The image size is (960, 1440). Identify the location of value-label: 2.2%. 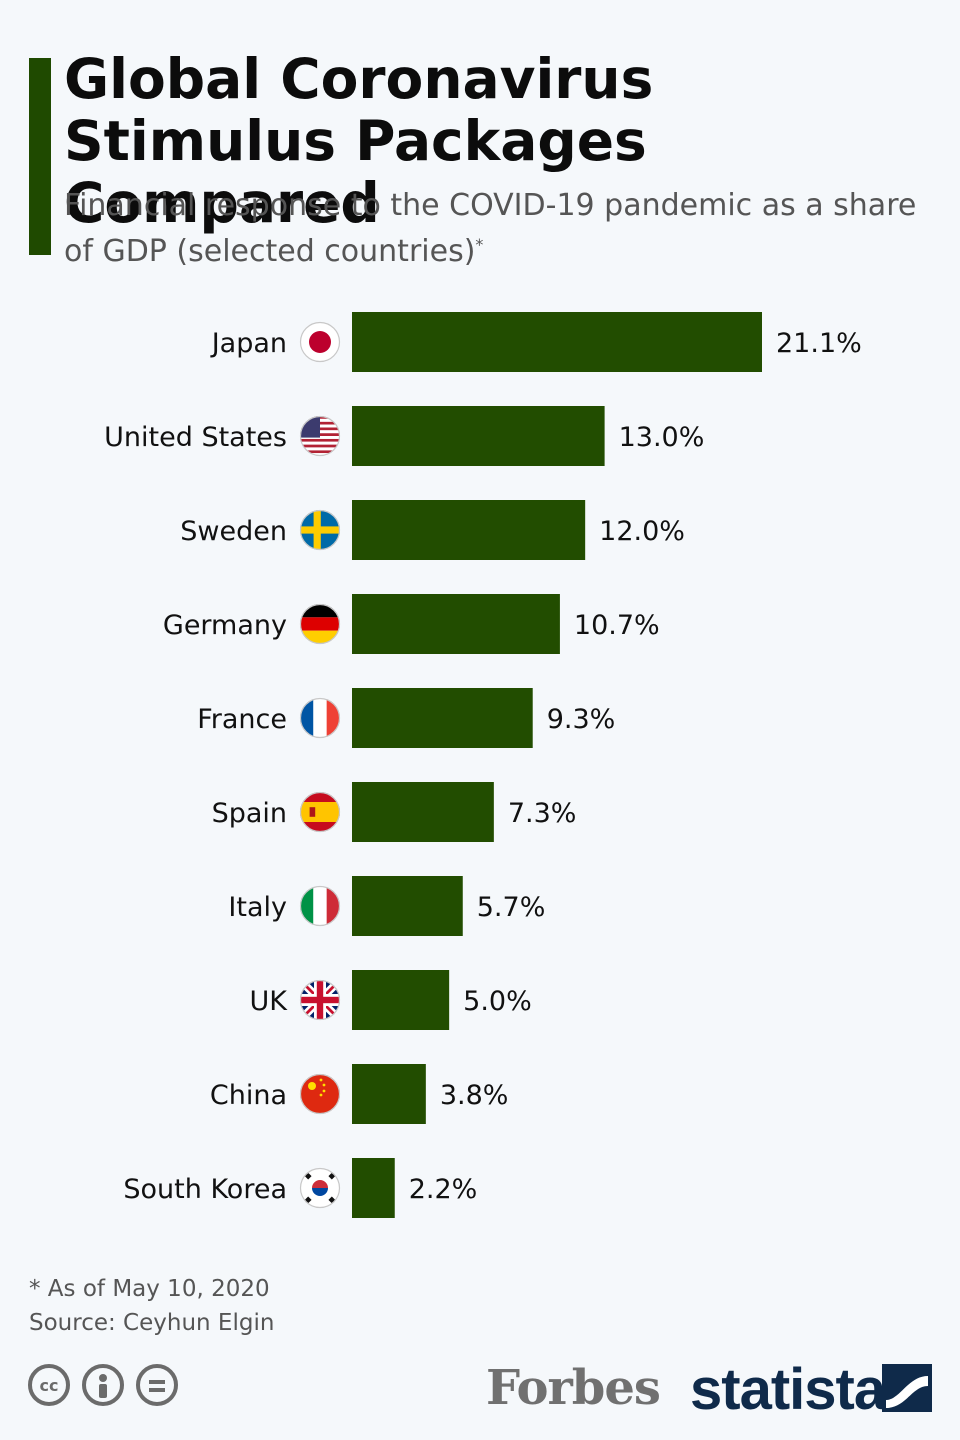
(443, 1189).